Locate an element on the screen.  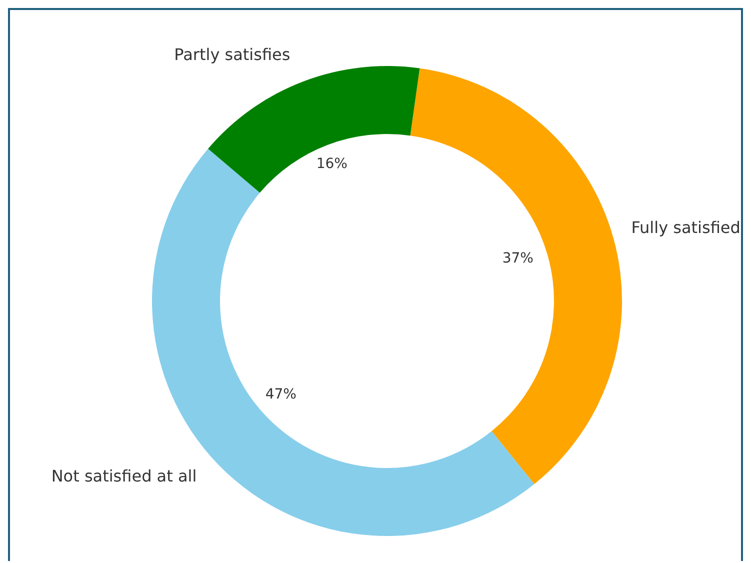
slice-label: Fully satisfied is located at coordinates (685, 227).